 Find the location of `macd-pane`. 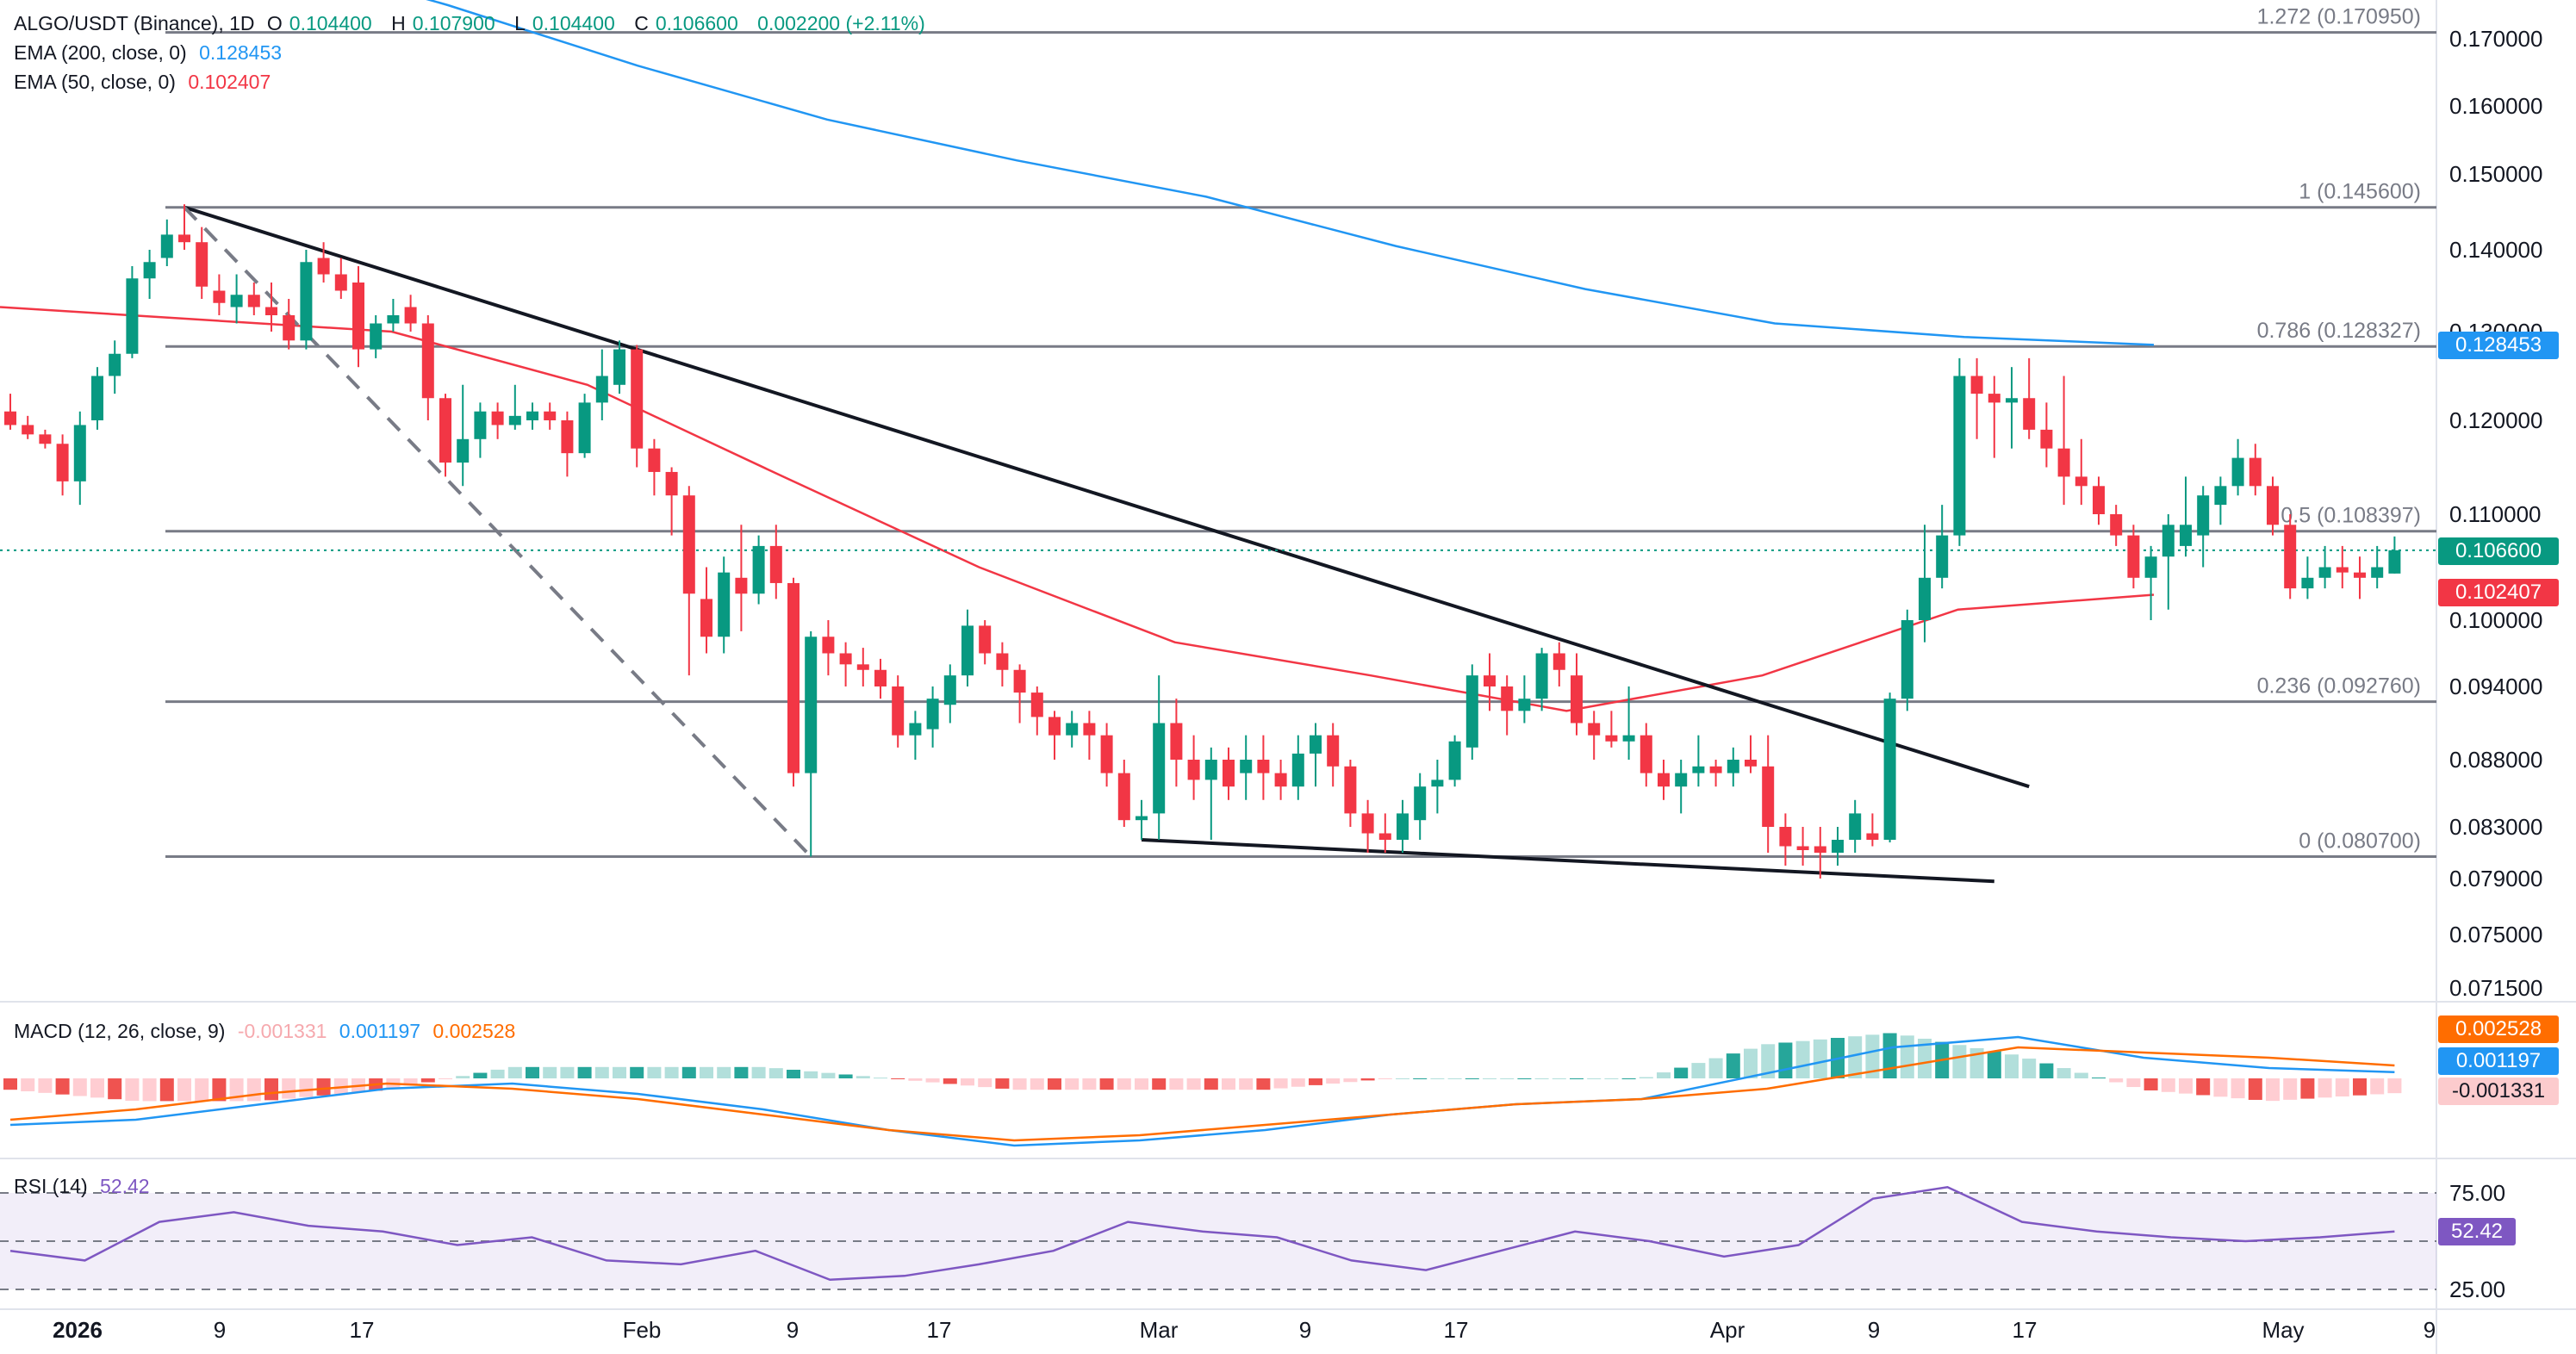

macd-pane is located at coordinates (1203, 1090).